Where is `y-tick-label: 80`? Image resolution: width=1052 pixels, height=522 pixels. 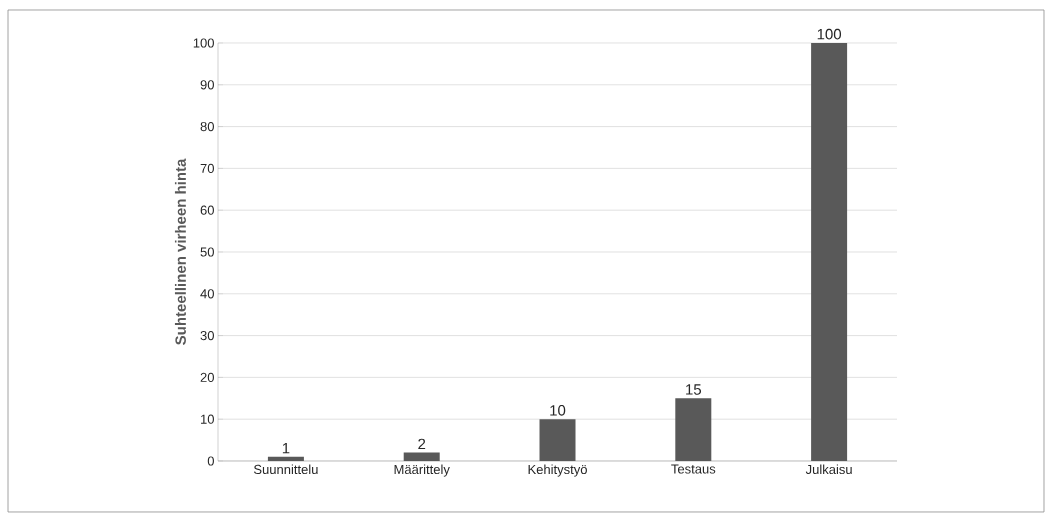 y-tick-label: 80 is located at coordinates (207, 126).